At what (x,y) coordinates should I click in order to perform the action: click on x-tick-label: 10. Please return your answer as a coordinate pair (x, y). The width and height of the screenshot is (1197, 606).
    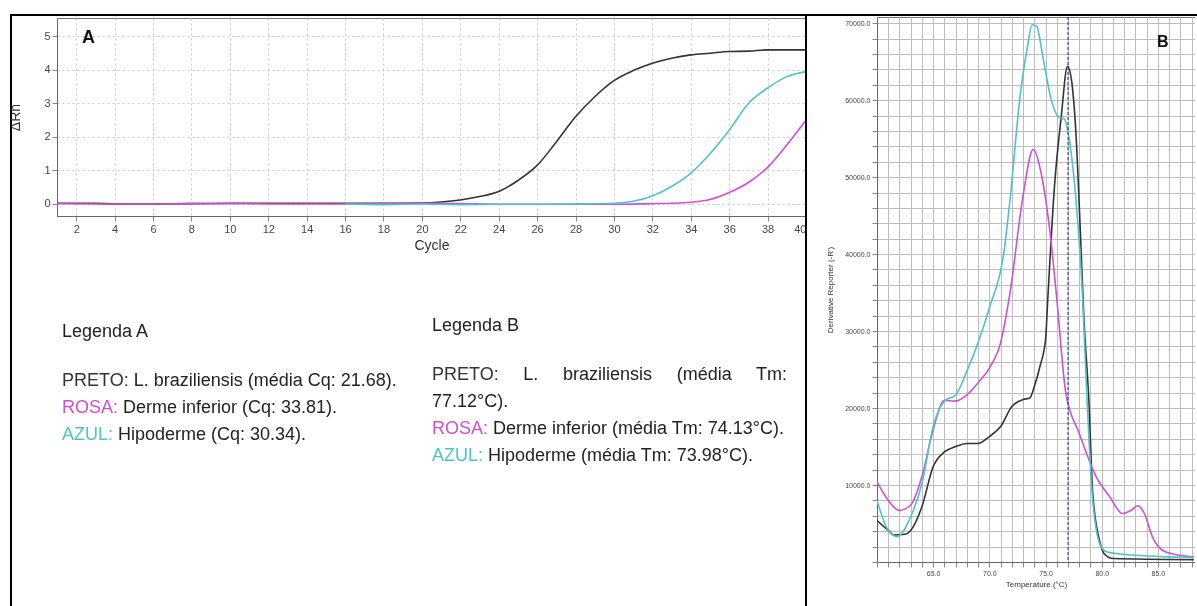
    Looking at the image, I should click on (230, 228).